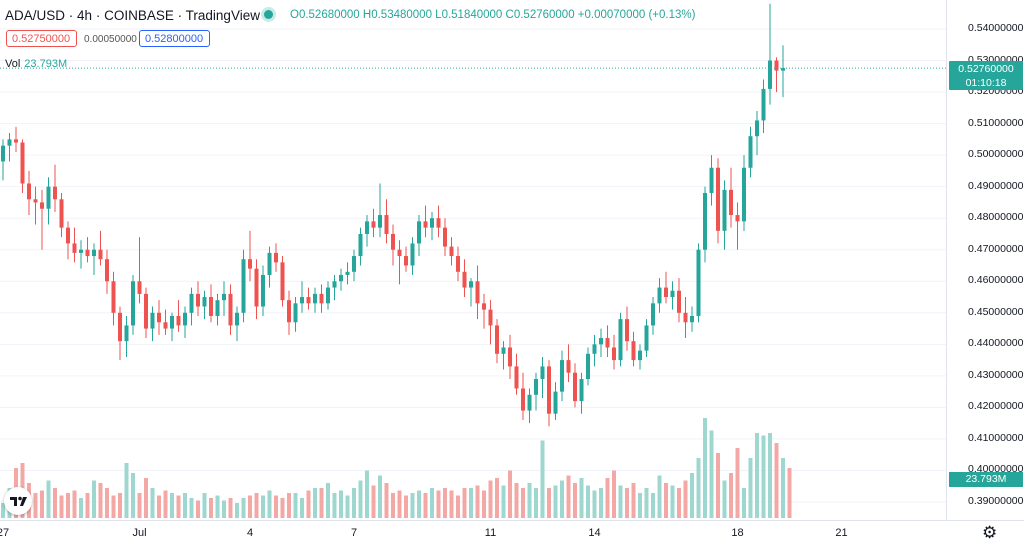 The width and height of the screenshot is (1024, 546). What do you see at coordinates (35, 15) in the screenshot?
I see `symbol-name: ADA/USD` at bounding box center [35, 15].